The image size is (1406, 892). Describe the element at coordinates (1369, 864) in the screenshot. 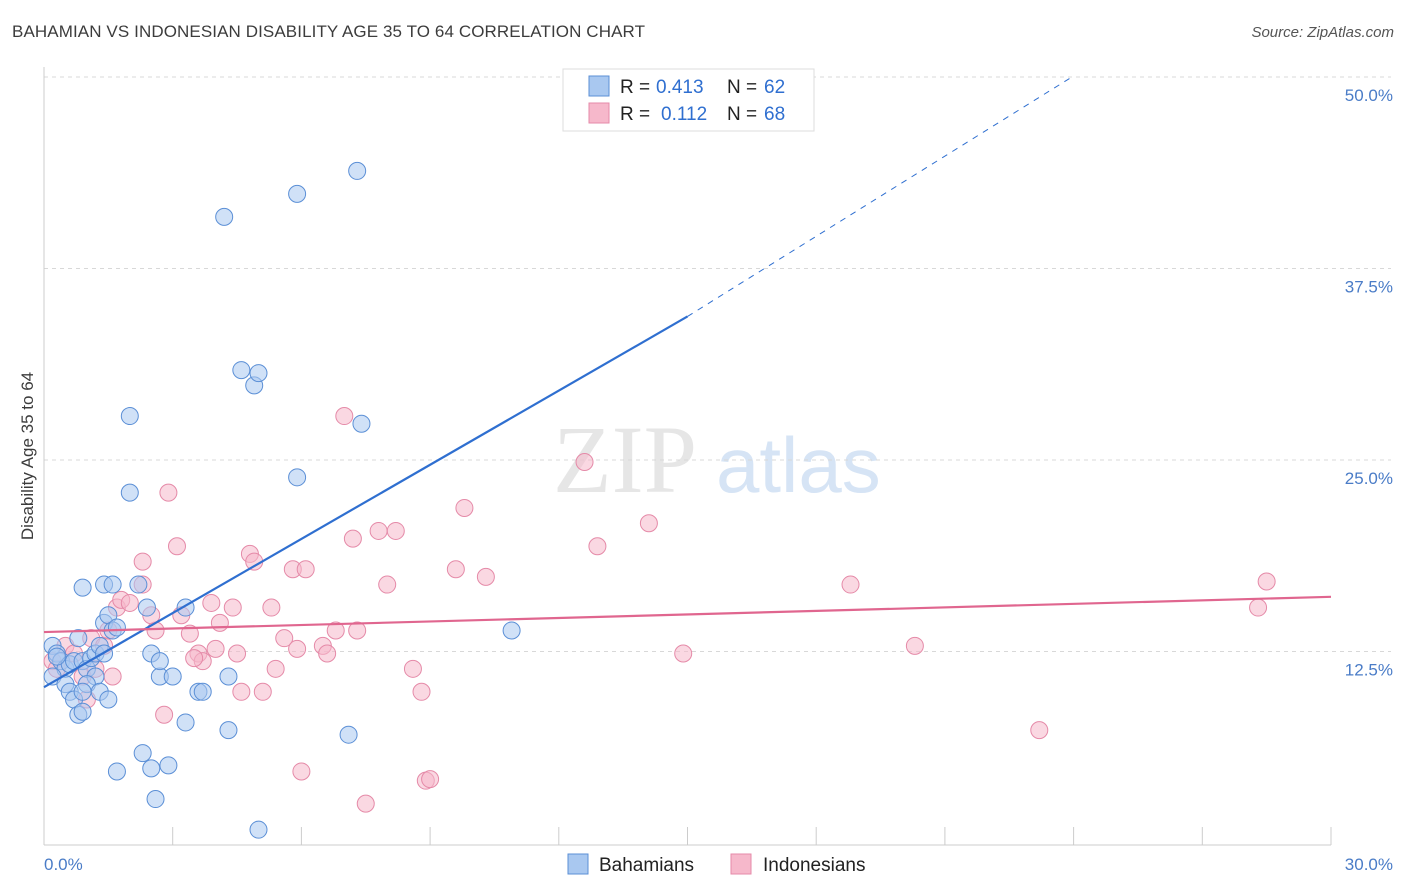

I see `x-tick-label: 30.0%` at that location.